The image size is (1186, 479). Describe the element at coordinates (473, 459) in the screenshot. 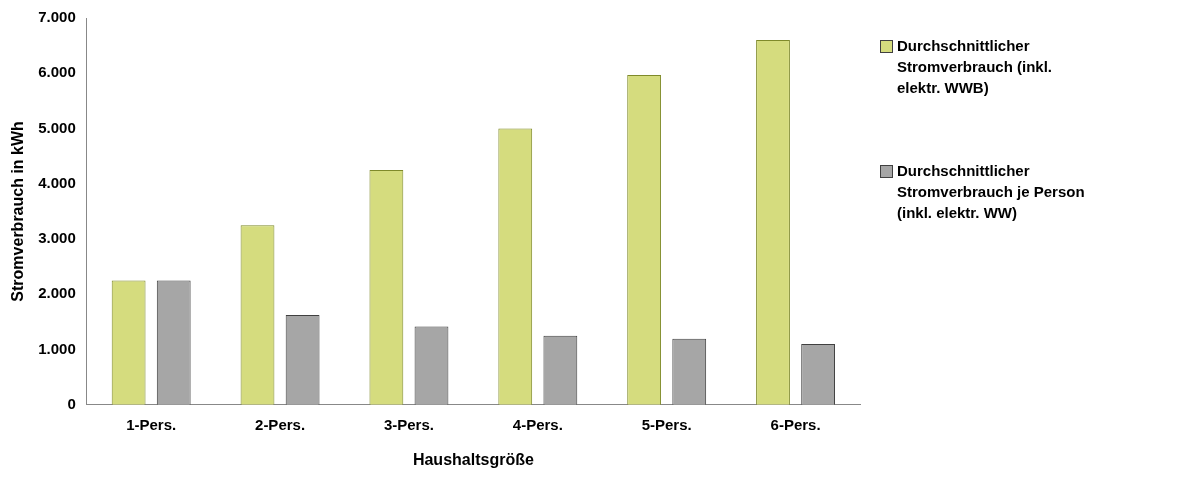

I see `x-axis-title: Haushaltsgröße` at that location.